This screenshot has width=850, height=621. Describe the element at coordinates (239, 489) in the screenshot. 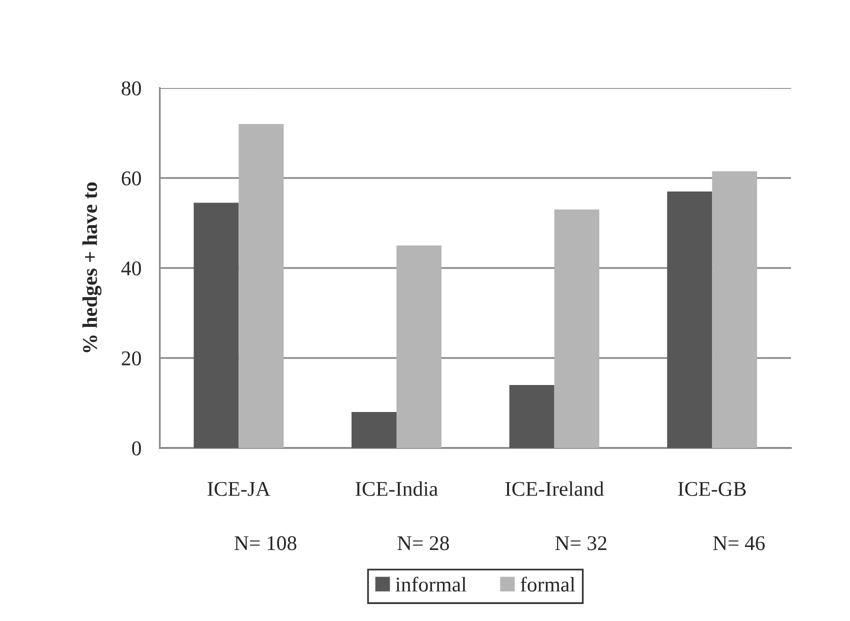

I see `x-tick-label: ICE-JA` at that location.